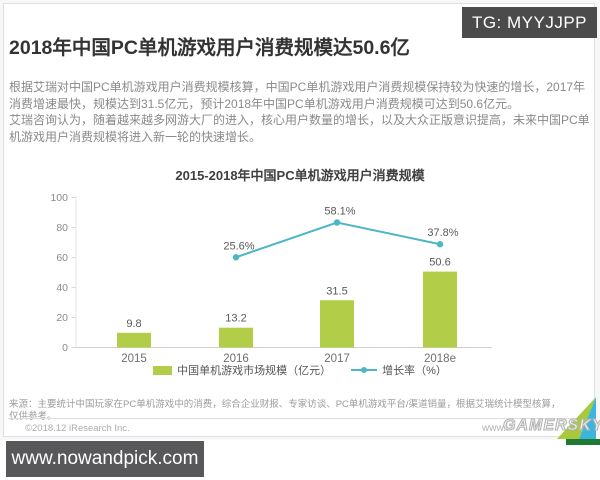 Image resolution: width=600 pixels, height=480 pixels. What do you see at coordinates (442, 233) in the screenshot?
I see `svg-text: 37.8%` at bounding box center [442, 233].